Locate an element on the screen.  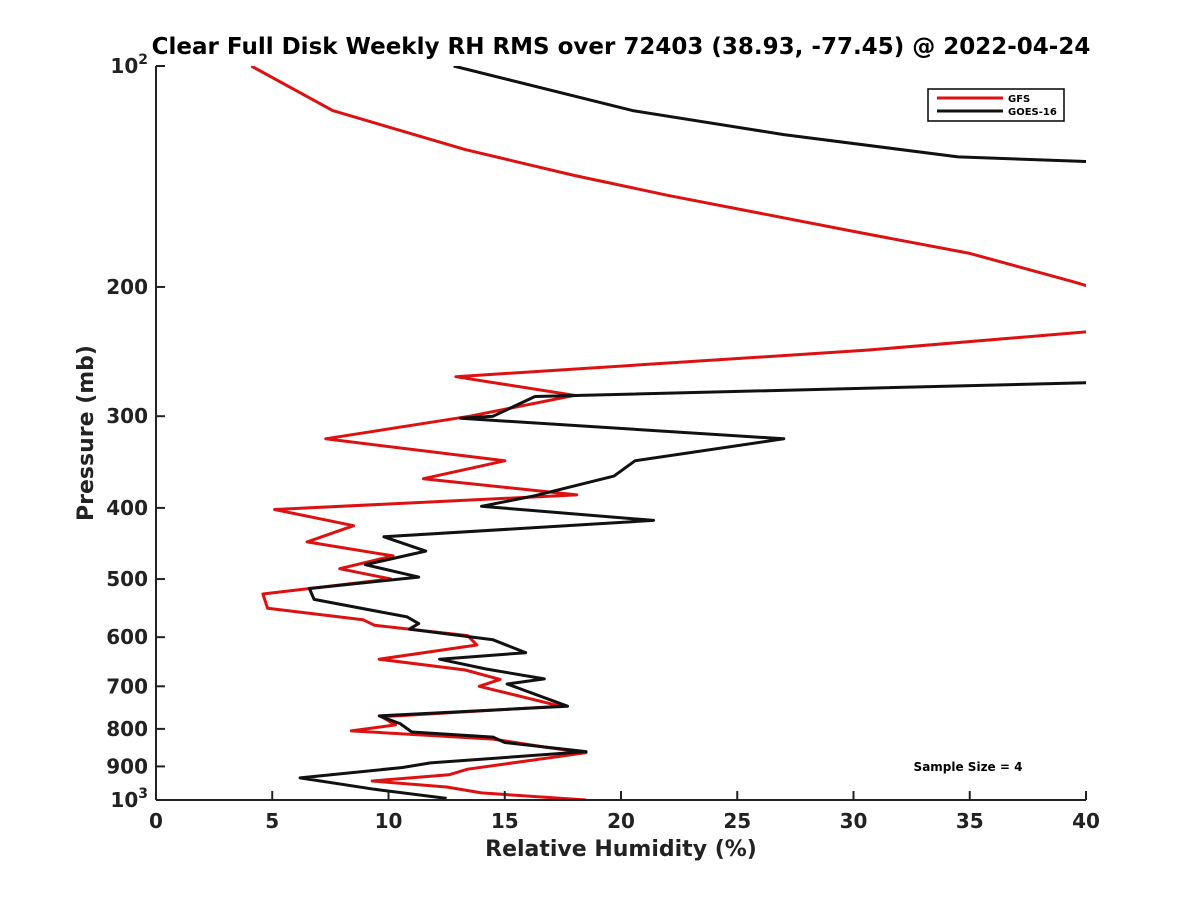
x-tick-label: 35 is located at coordinates (970, 821).